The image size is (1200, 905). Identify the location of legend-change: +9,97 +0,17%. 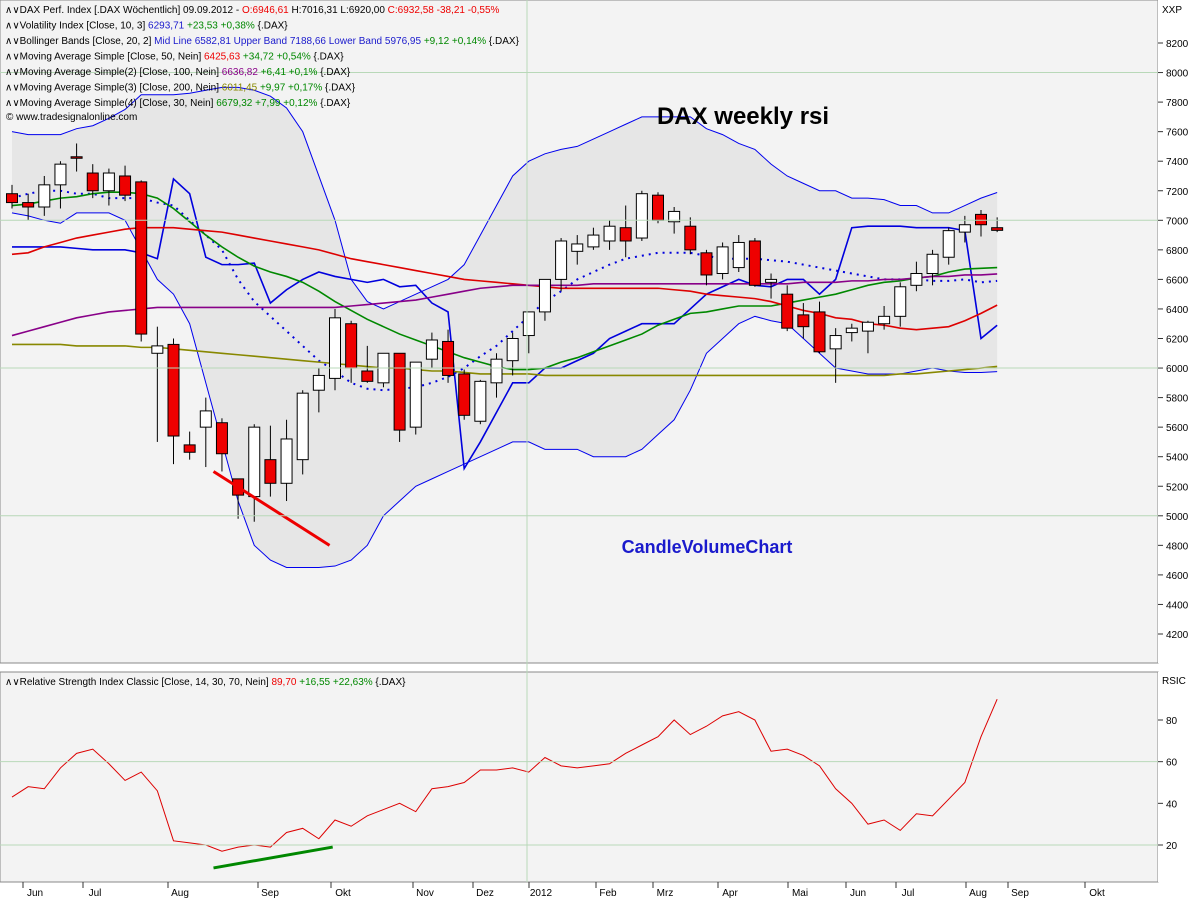
(289, 88).